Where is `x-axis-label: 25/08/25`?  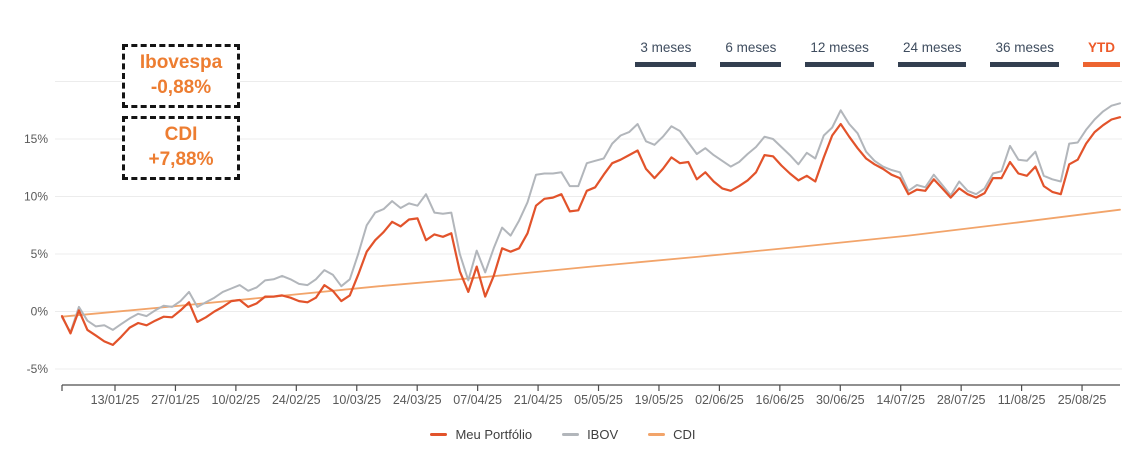 x-axis-label: 25/08/25 is located at coordinates (1082, 400).